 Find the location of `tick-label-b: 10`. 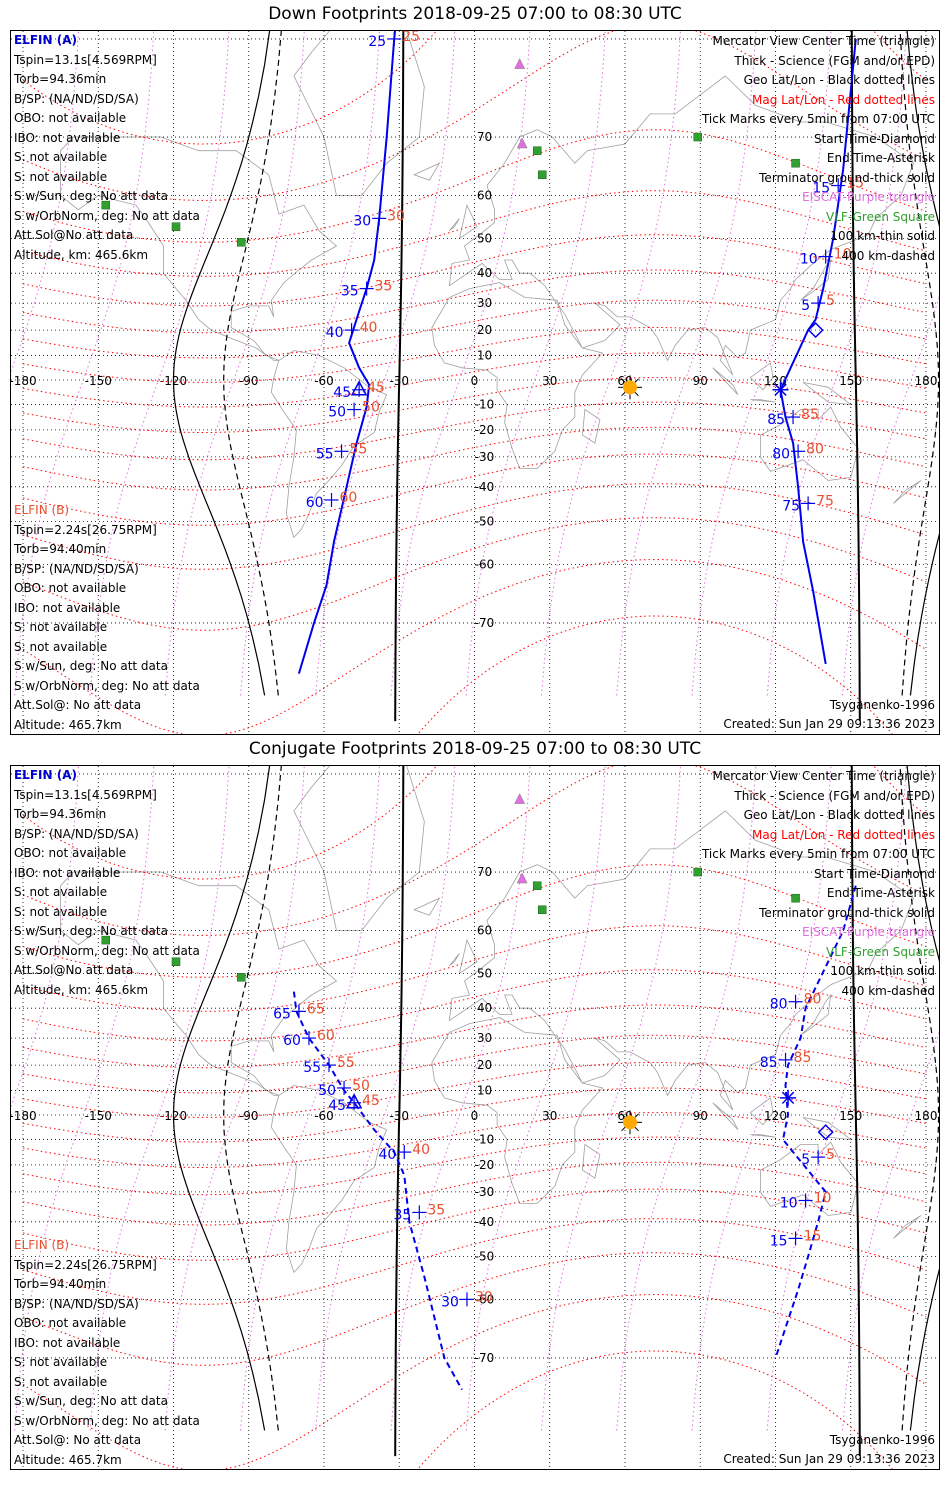

tick-label-b: 10 is located at coordinates (823, 1199).